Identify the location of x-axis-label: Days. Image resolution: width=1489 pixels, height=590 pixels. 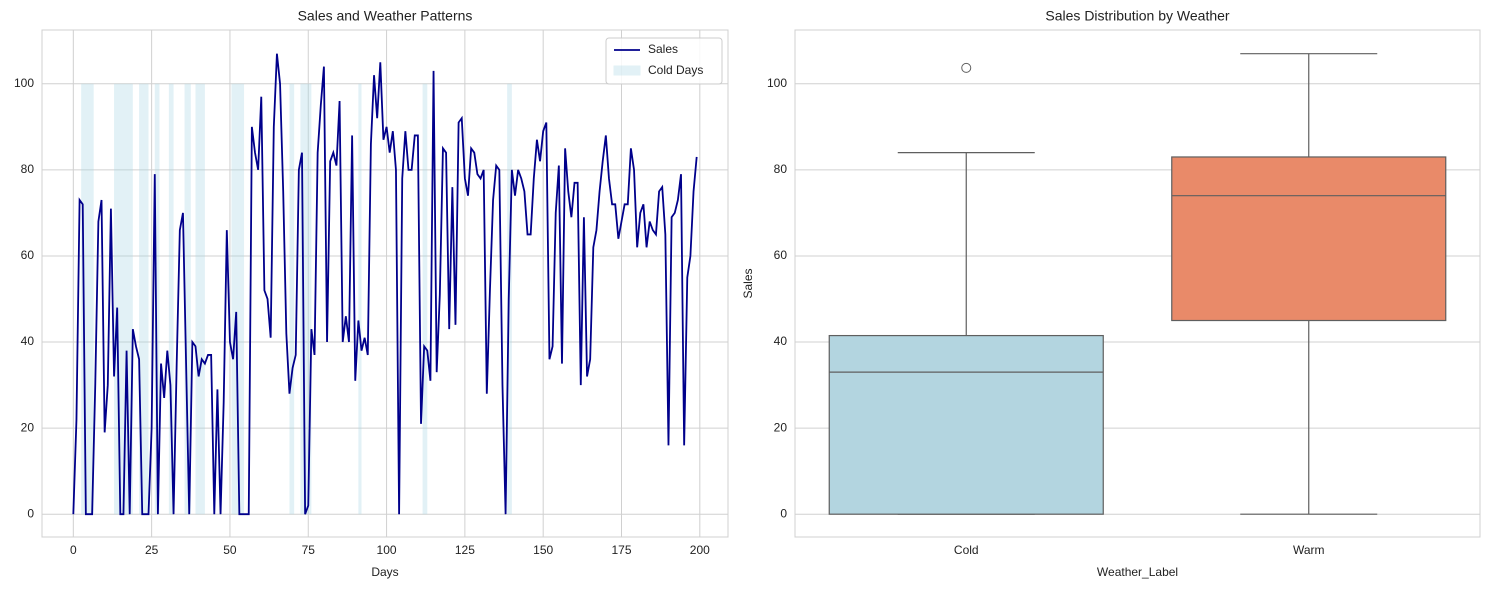
(384, 572).